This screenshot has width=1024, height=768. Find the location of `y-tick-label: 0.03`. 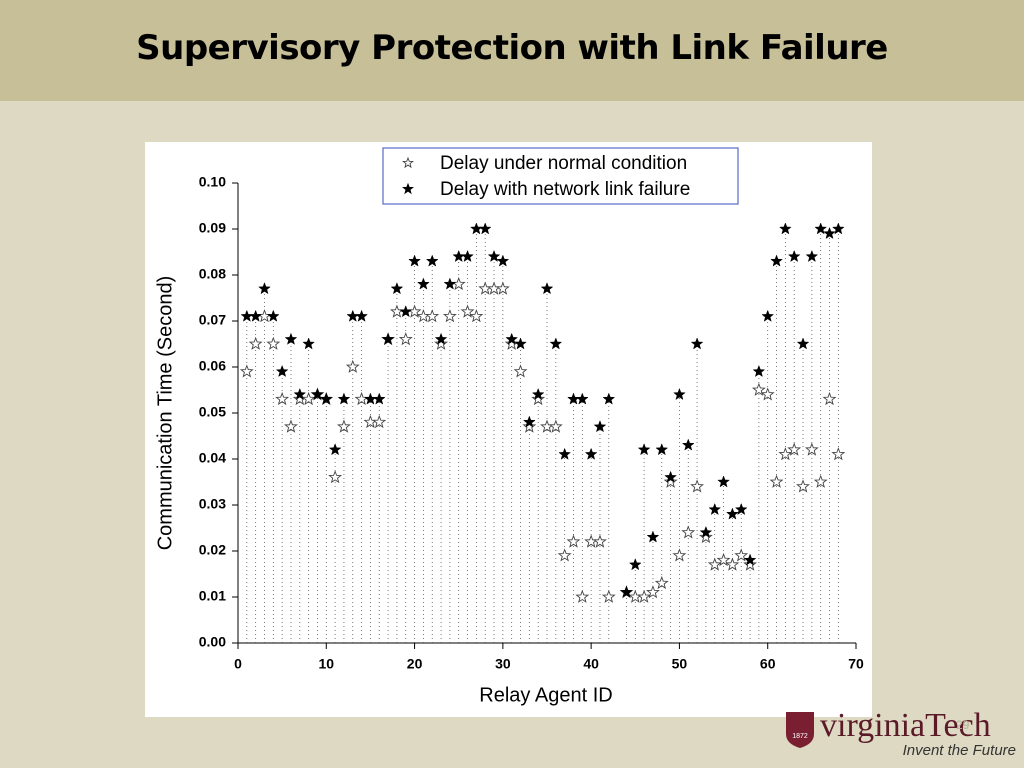

y-tick-label: 0.03 is located at coordinates (212, 504).